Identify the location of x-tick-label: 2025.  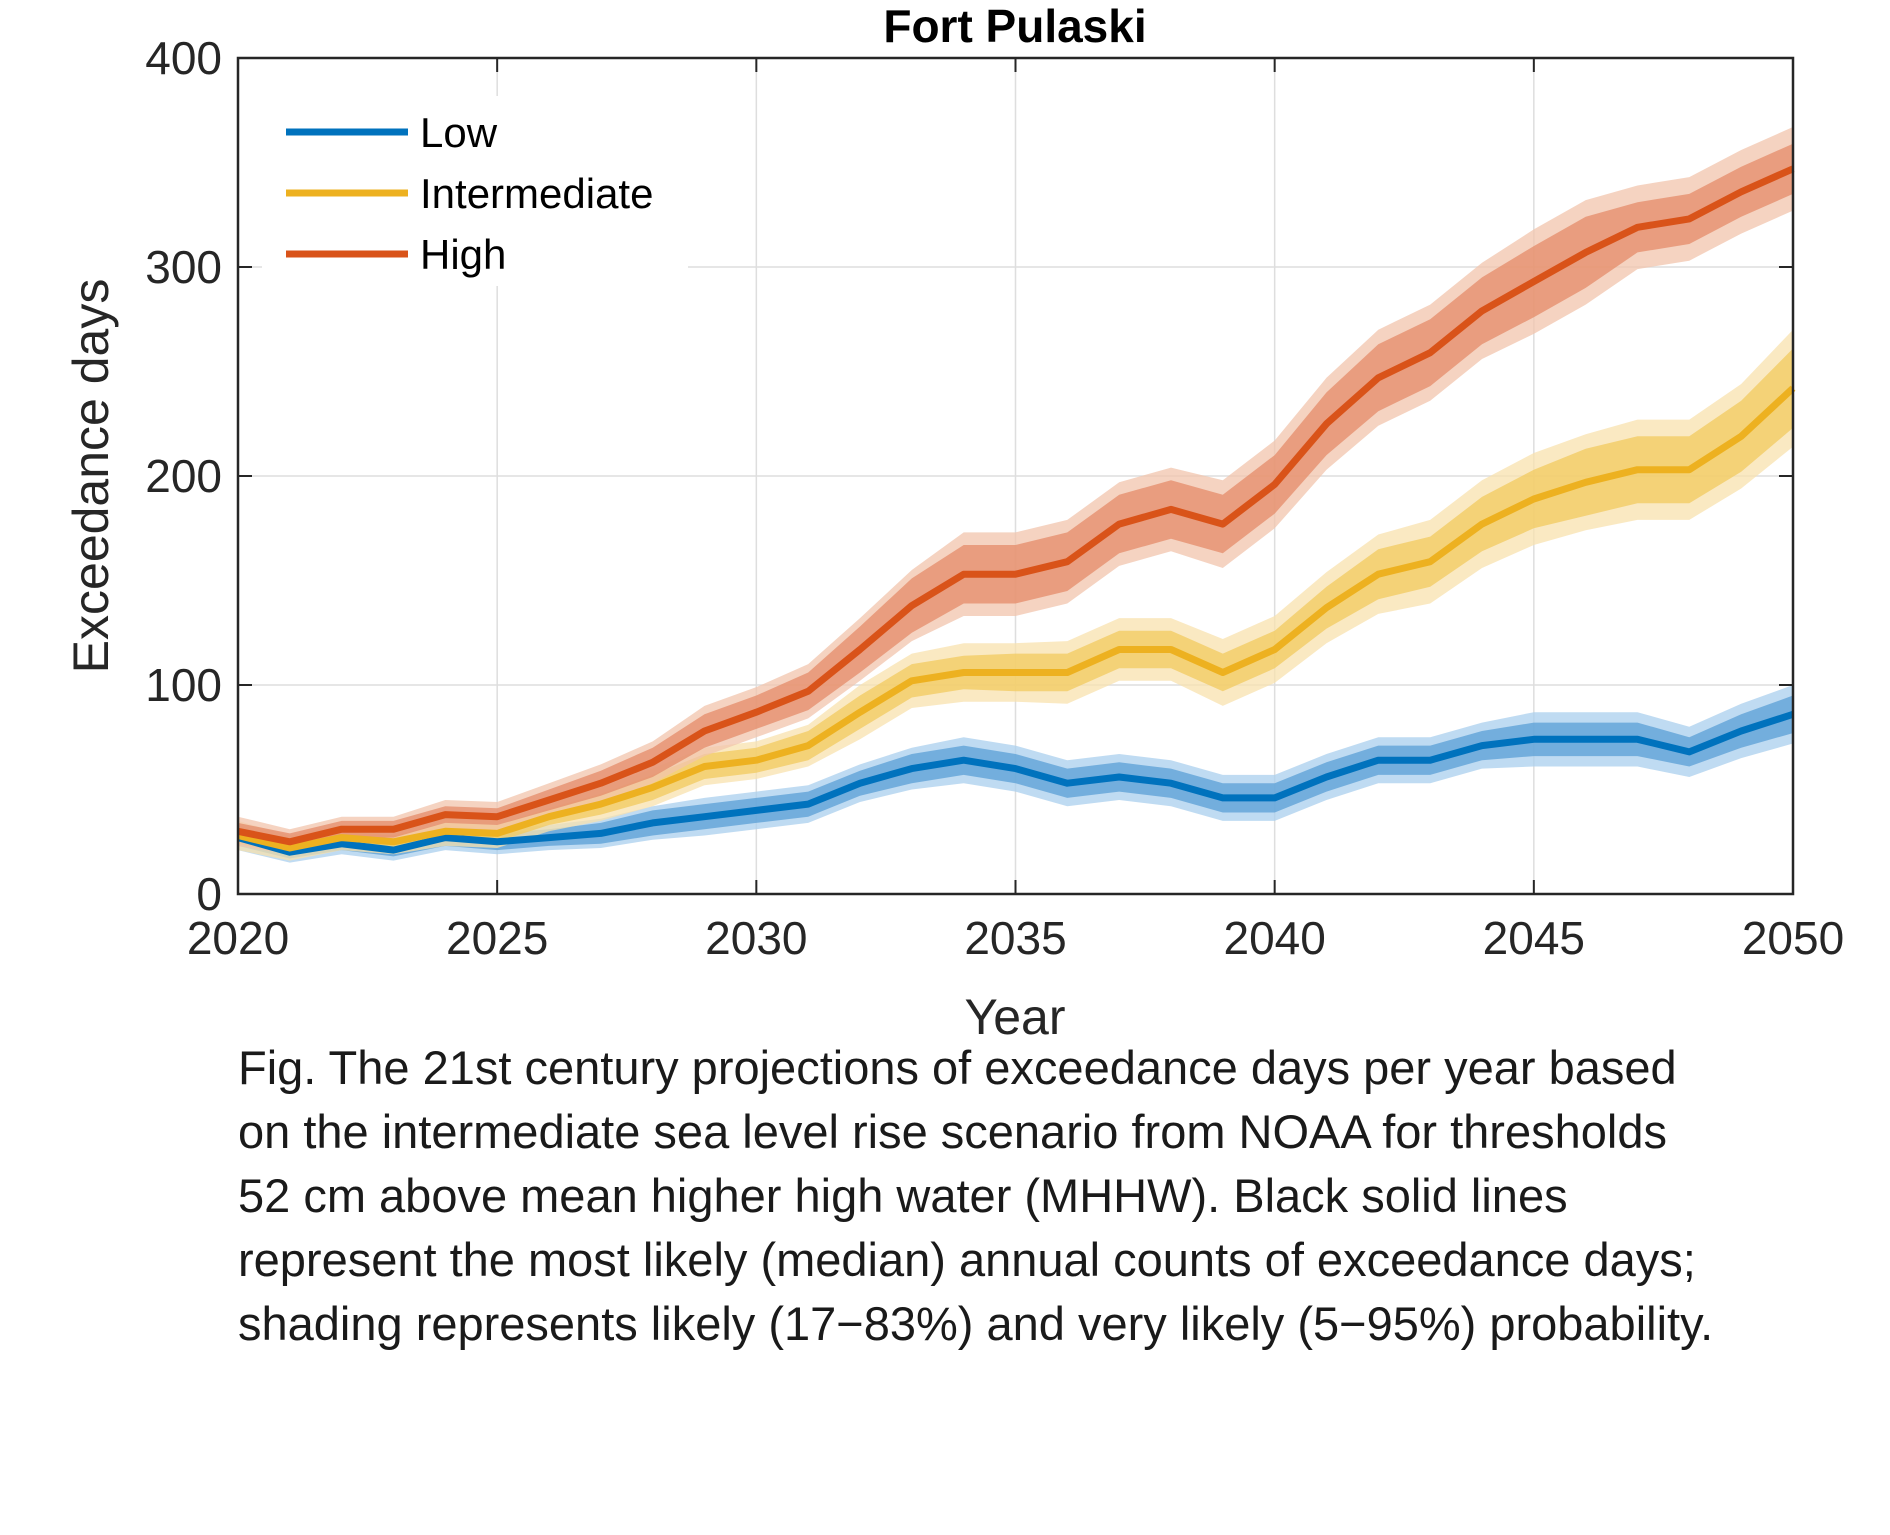
(497, 938).